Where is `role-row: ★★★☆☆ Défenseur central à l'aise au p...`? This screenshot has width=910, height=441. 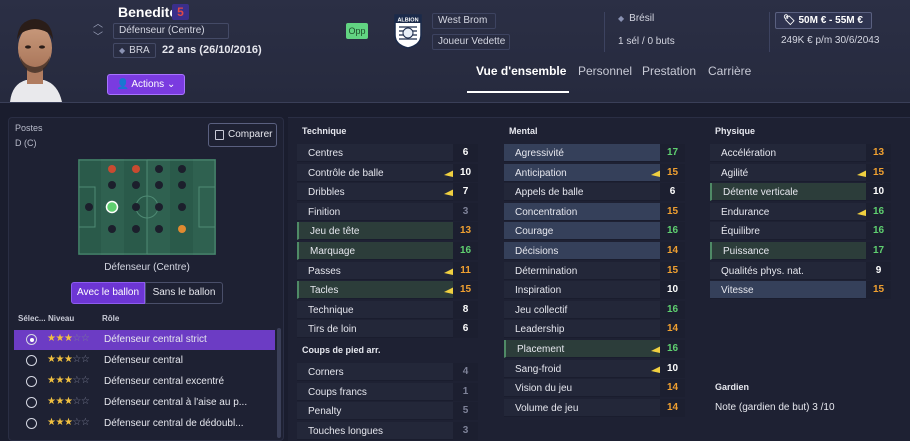 role-row: ★★★☆☆ Défenseur central à l'aise au p... is located at coordinates (144, 403).